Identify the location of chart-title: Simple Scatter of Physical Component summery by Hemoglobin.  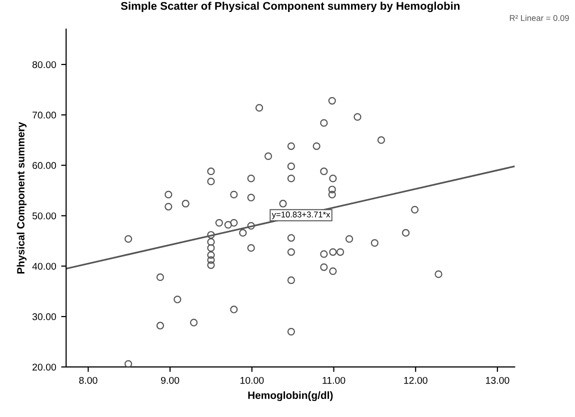
(290, 7).